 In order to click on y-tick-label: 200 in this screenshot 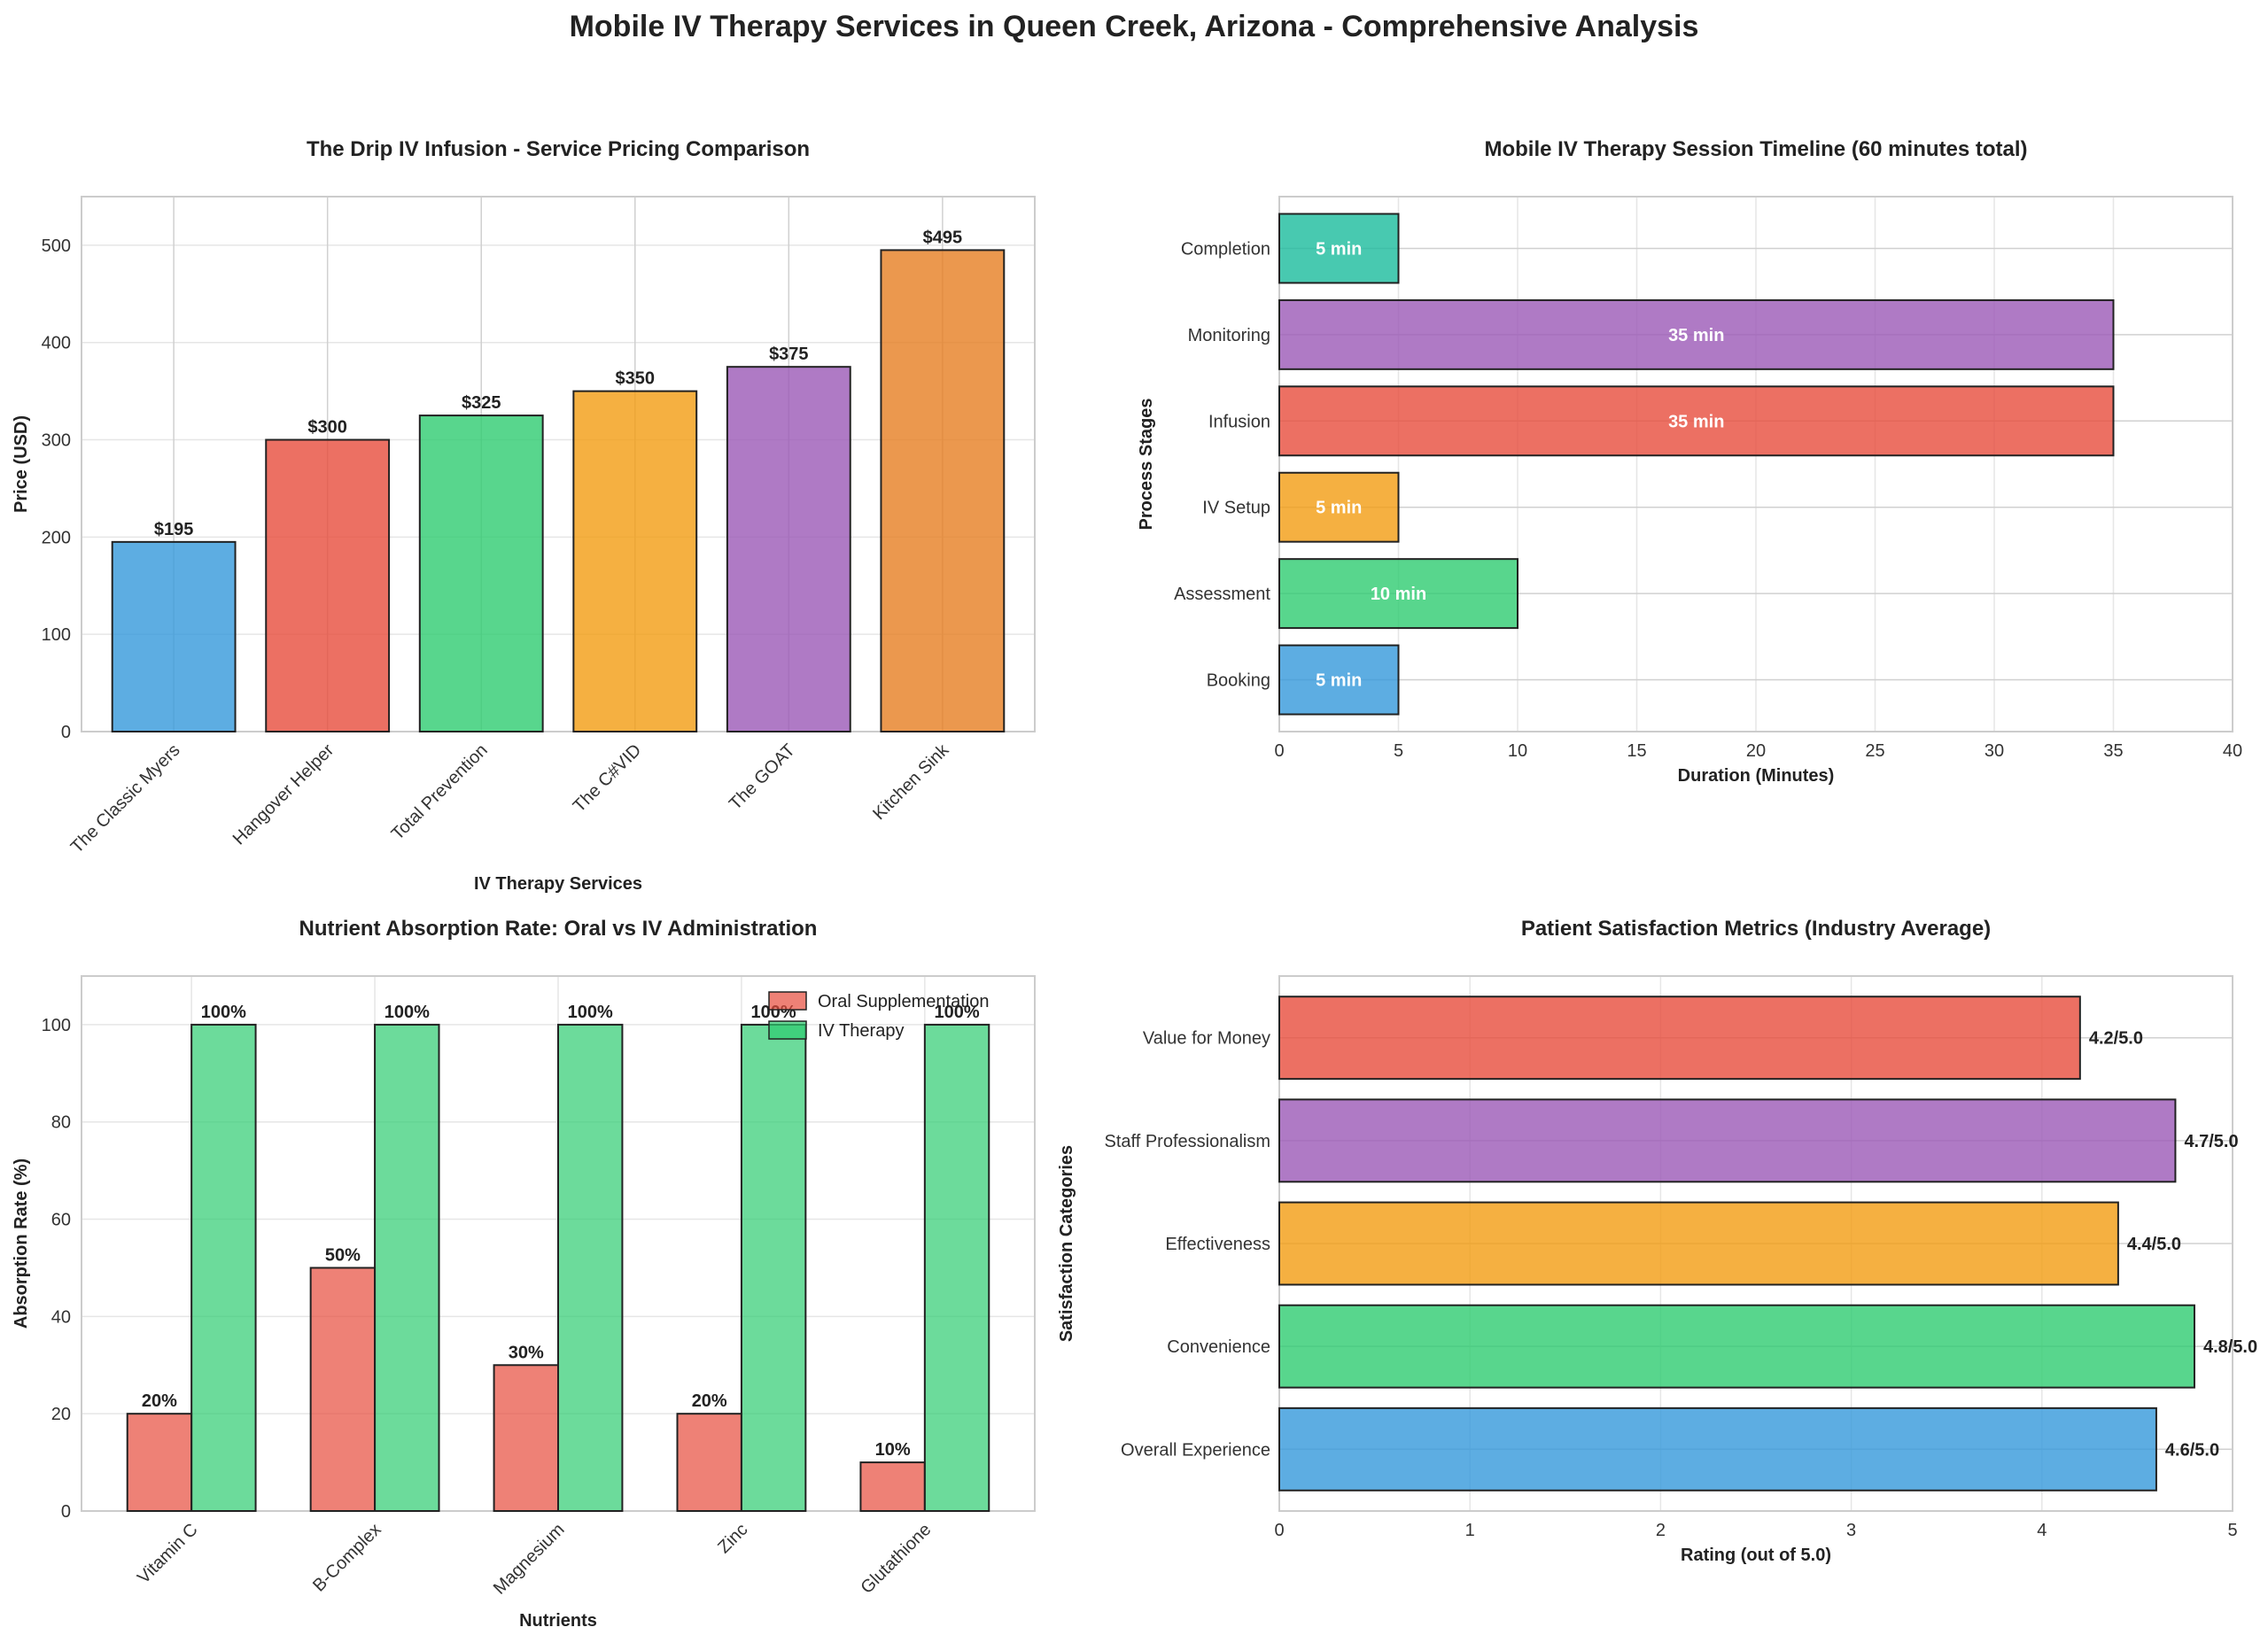, I will do `click(56, 537)`.